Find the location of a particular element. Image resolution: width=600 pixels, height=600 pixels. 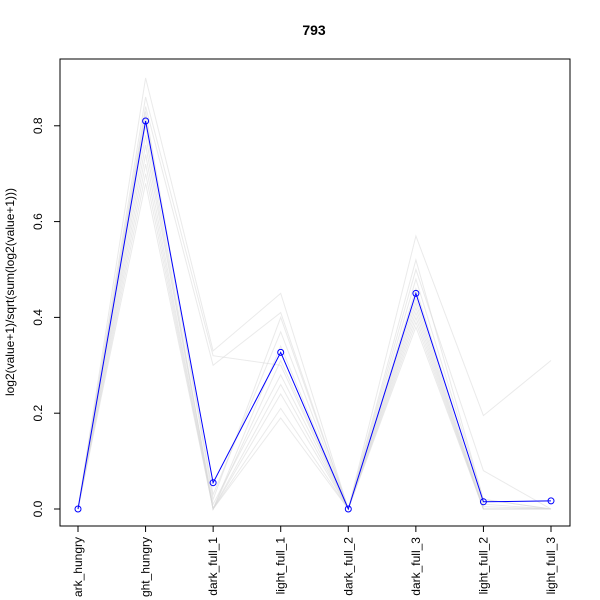

x-tick-label: dark_full_3 is located at coordinates (416, 566).